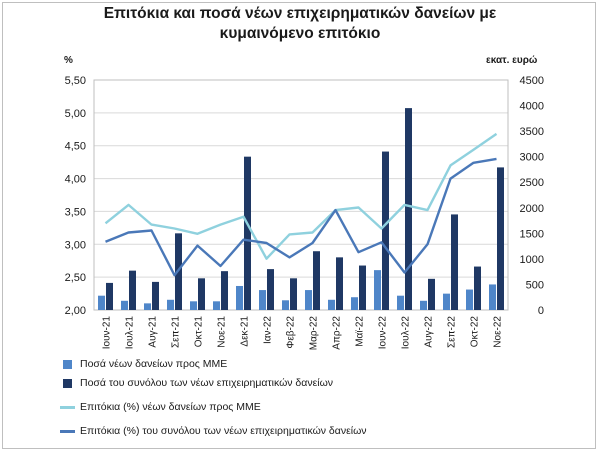  What do you see at coordinates (176, 332) in the screenshot?
I see `x-axis-tick-label: Σεπ-21` at bounding box center [176, 332].